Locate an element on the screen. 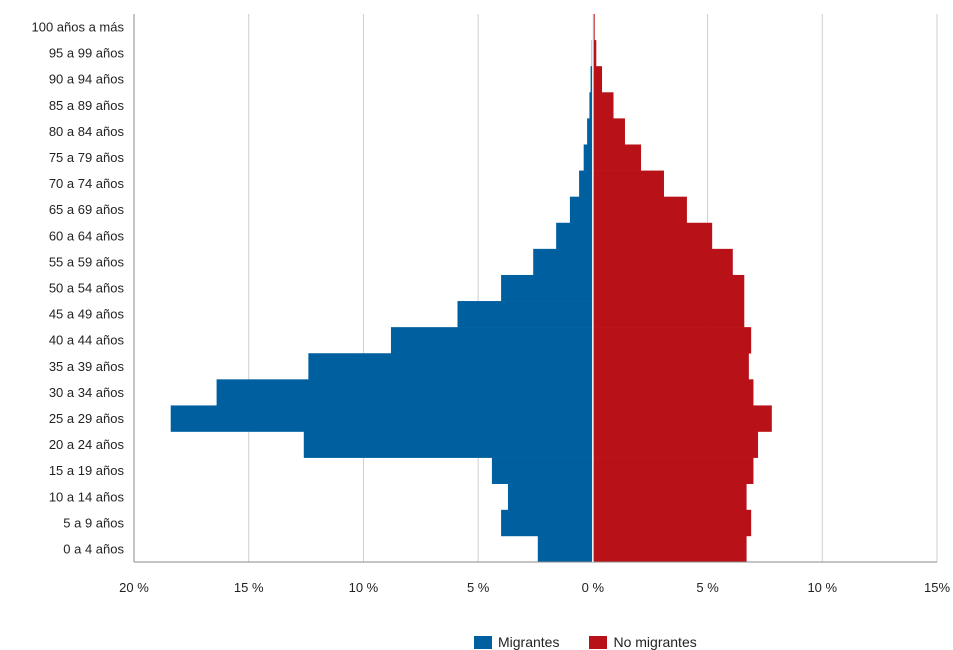 The height and width of the screenshot is (650, 953). category-label: 0 a 4 años is located at coordinates (93, 548).